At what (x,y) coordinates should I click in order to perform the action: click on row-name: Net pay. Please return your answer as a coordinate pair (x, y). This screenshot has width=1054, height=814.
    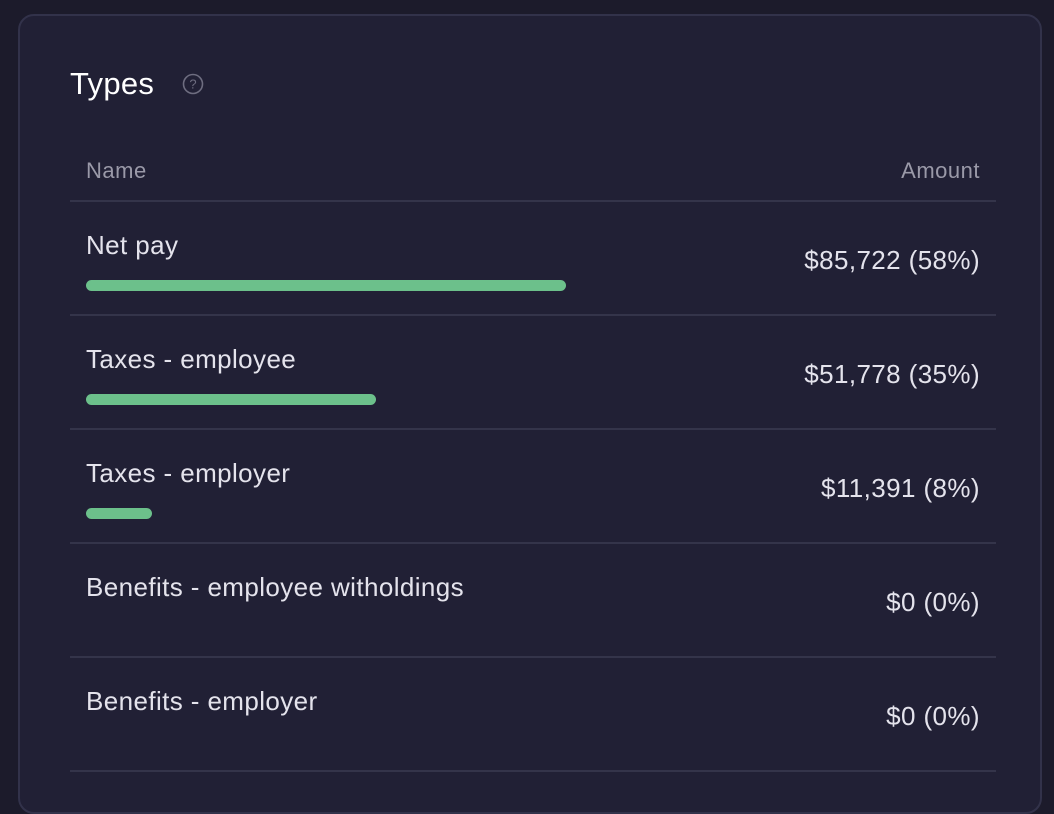
    Looking at the image, I should click on (132, 245).